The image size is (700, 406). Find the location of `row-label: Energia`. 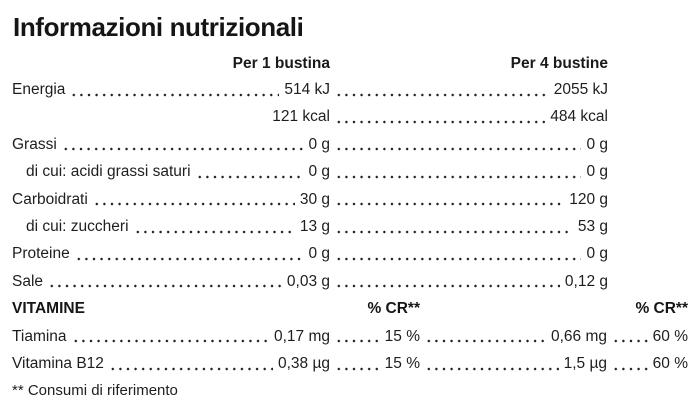

row-label: Energia is located at coordinates (39, 89).